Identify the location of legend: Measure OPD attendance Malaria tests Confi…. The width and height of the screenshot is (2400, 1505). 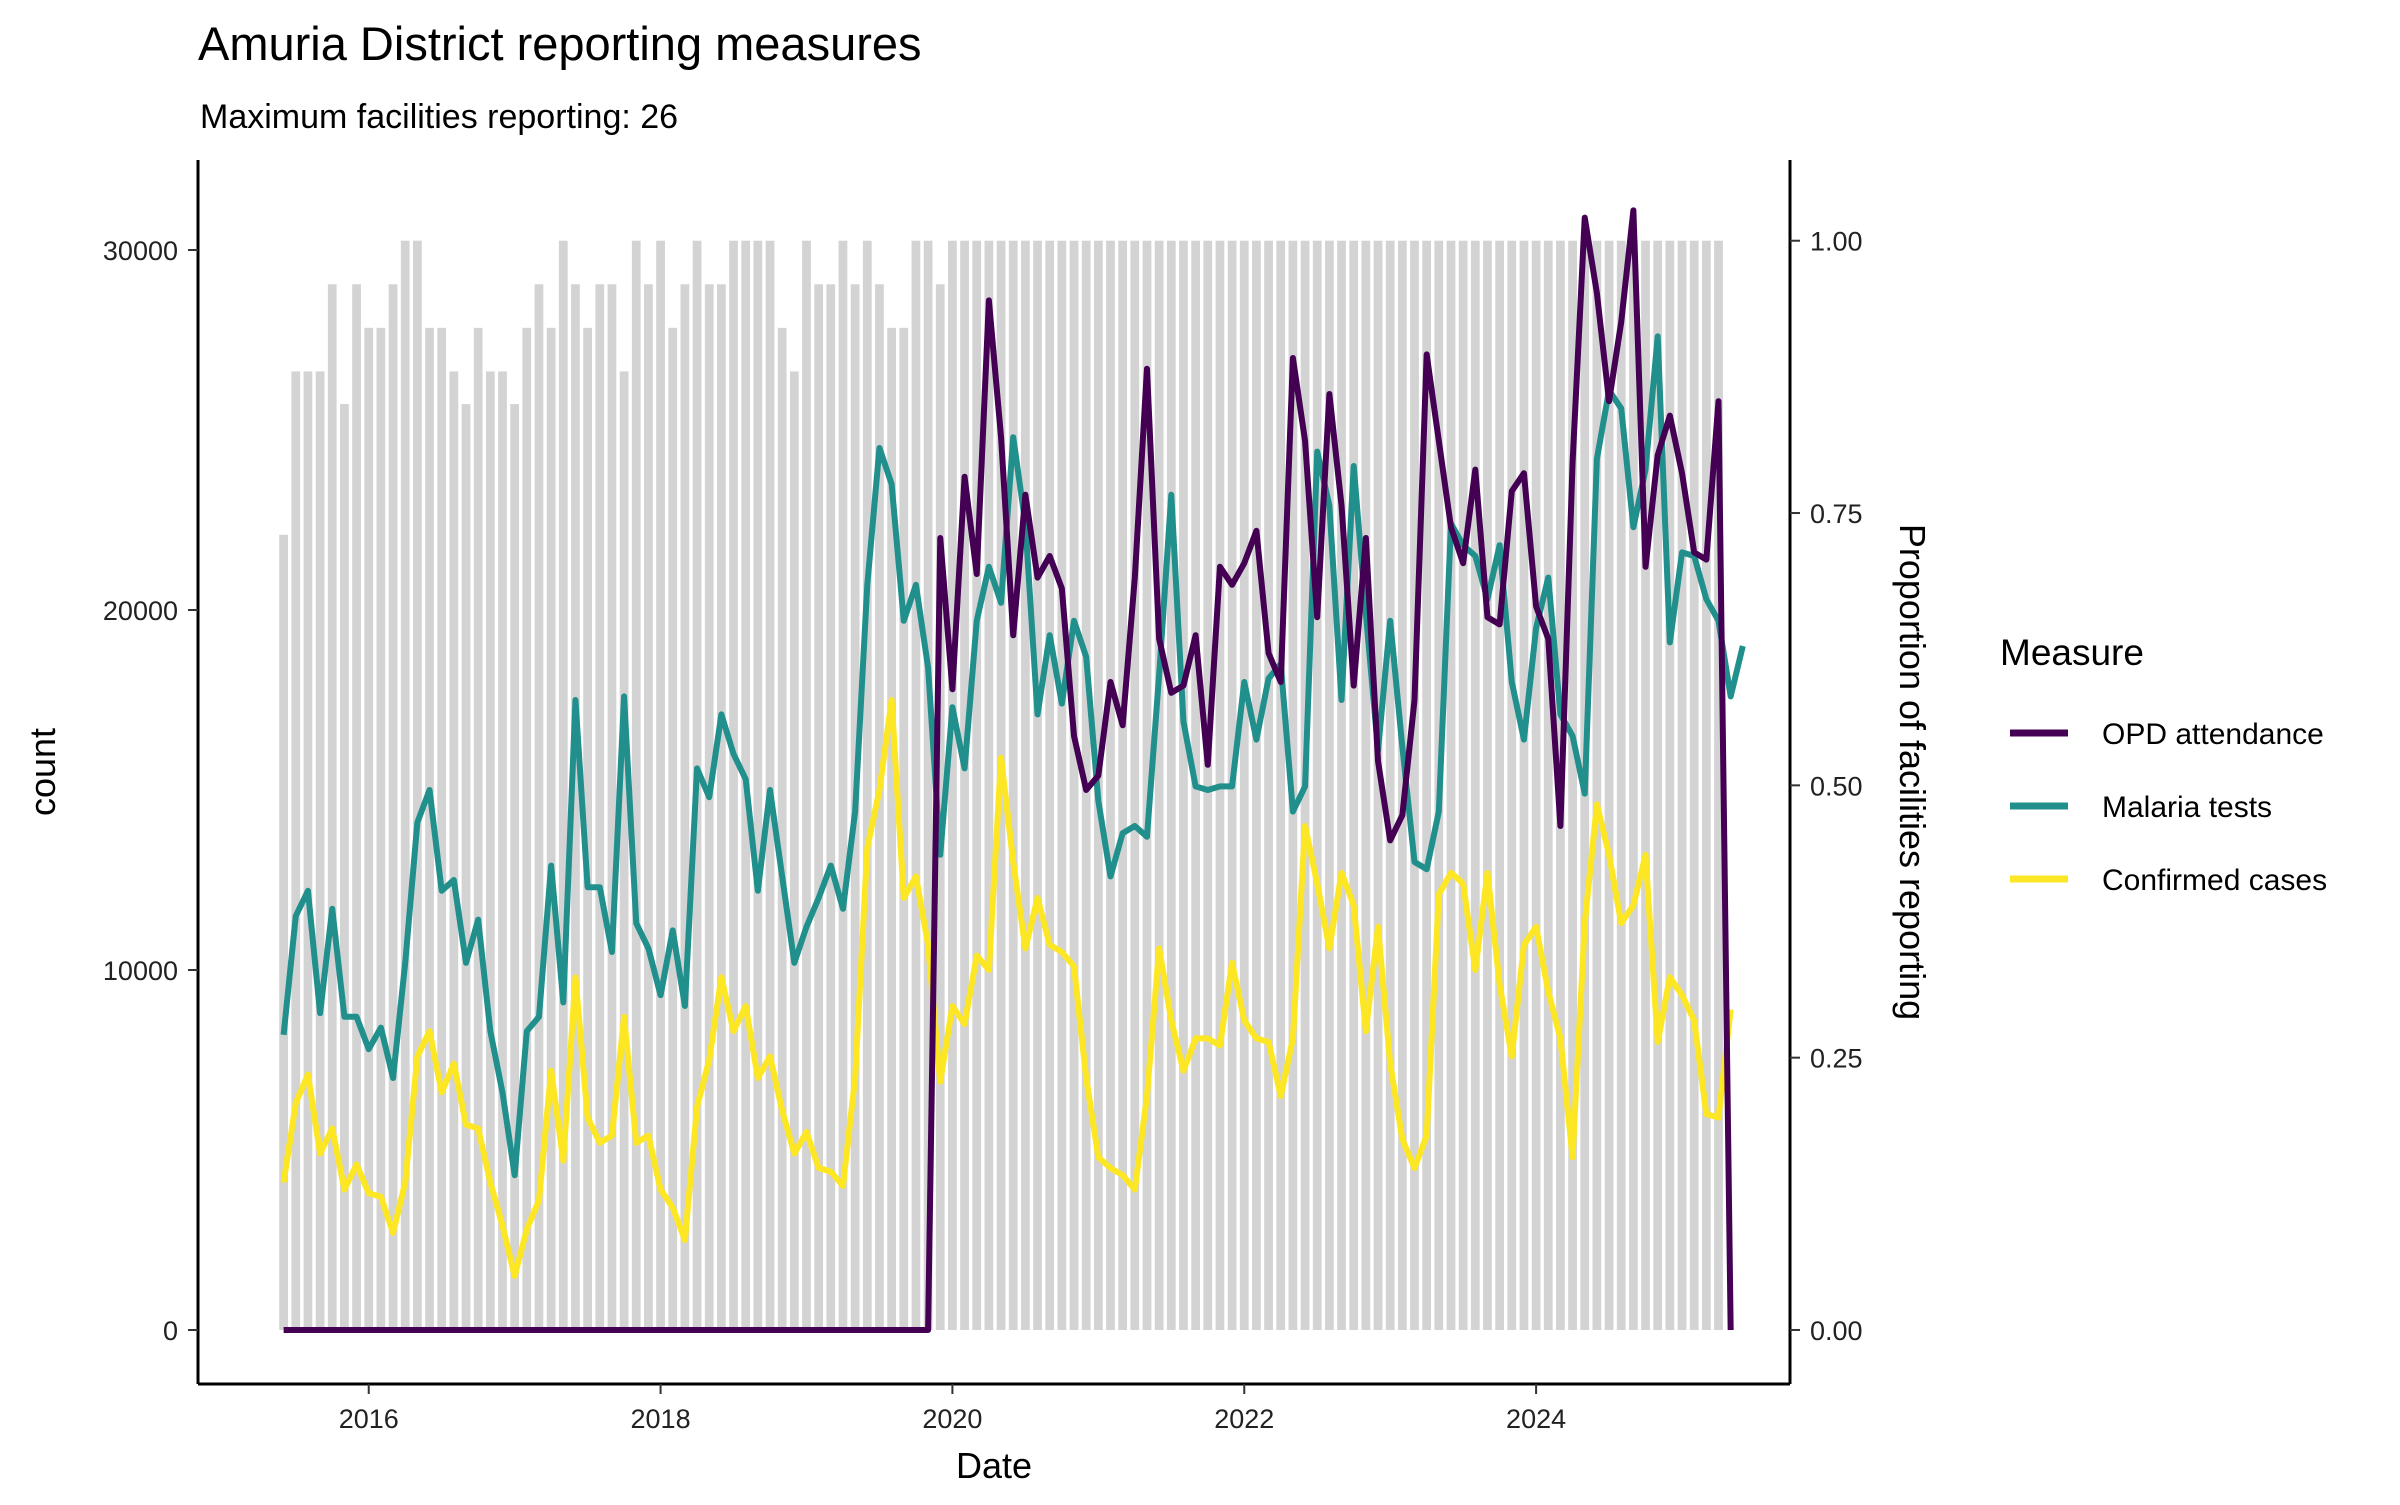
(2163, 764).